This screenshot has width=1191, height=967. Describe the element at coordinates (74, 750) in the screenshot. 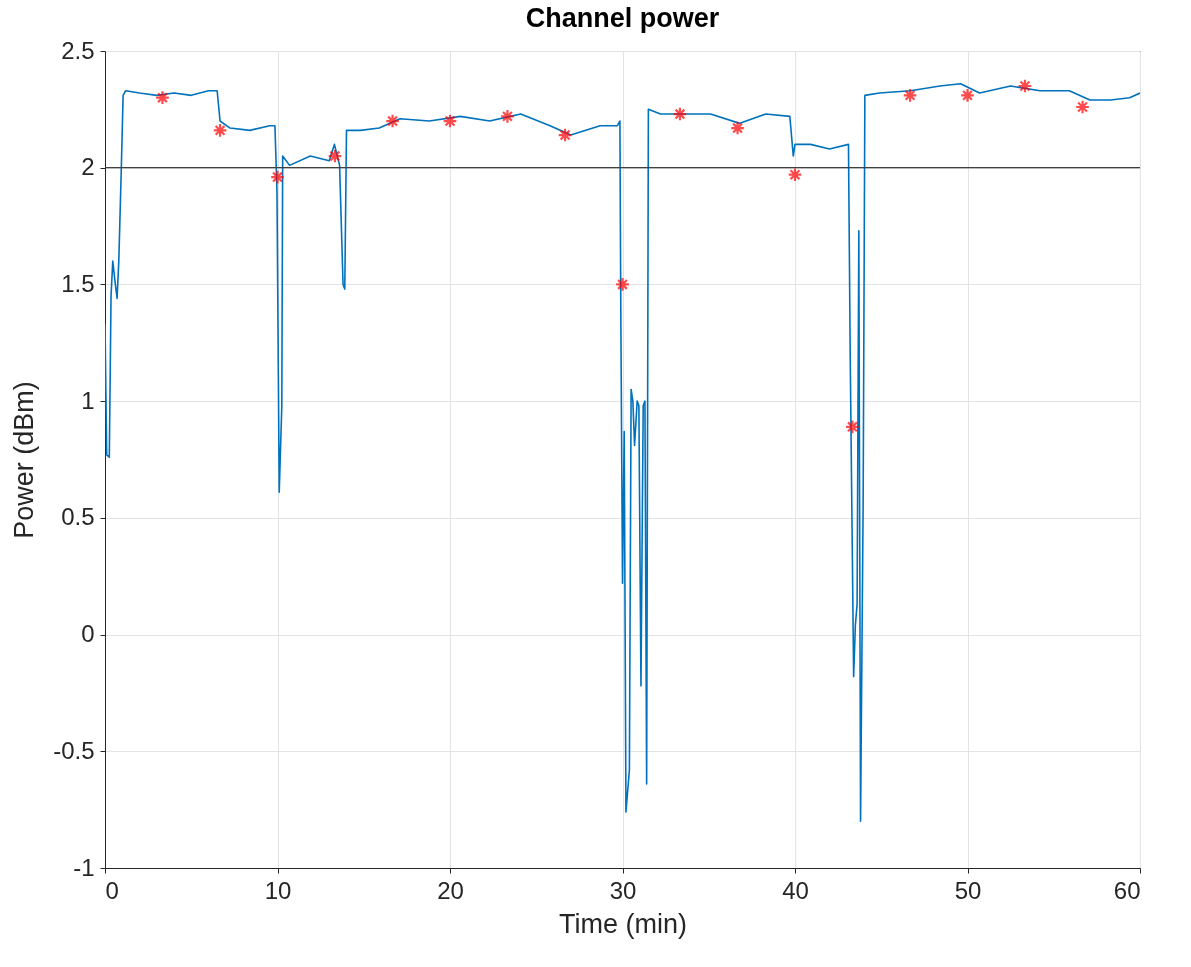

I see `y-tick-label: -0.5` at that location.